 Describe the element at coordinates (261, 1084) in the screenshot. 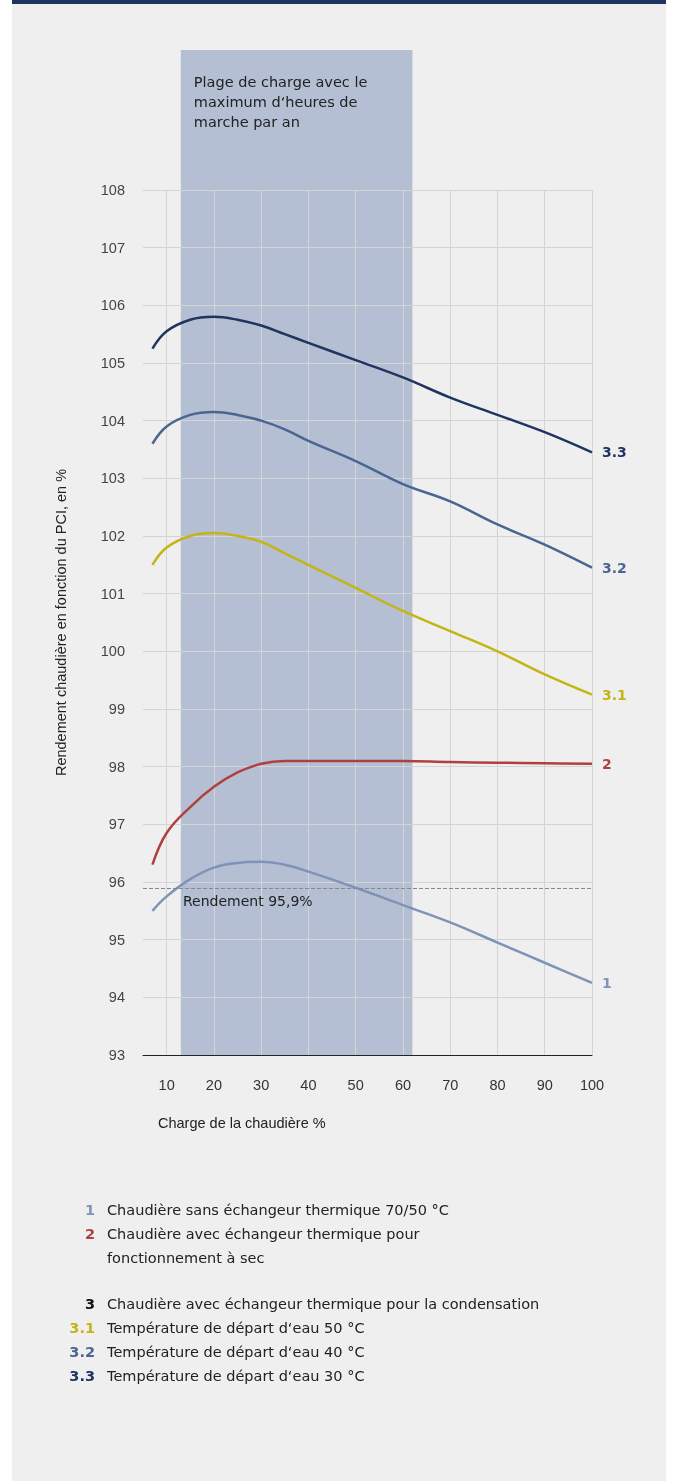

I see `x-tick-label: 30` at that location.